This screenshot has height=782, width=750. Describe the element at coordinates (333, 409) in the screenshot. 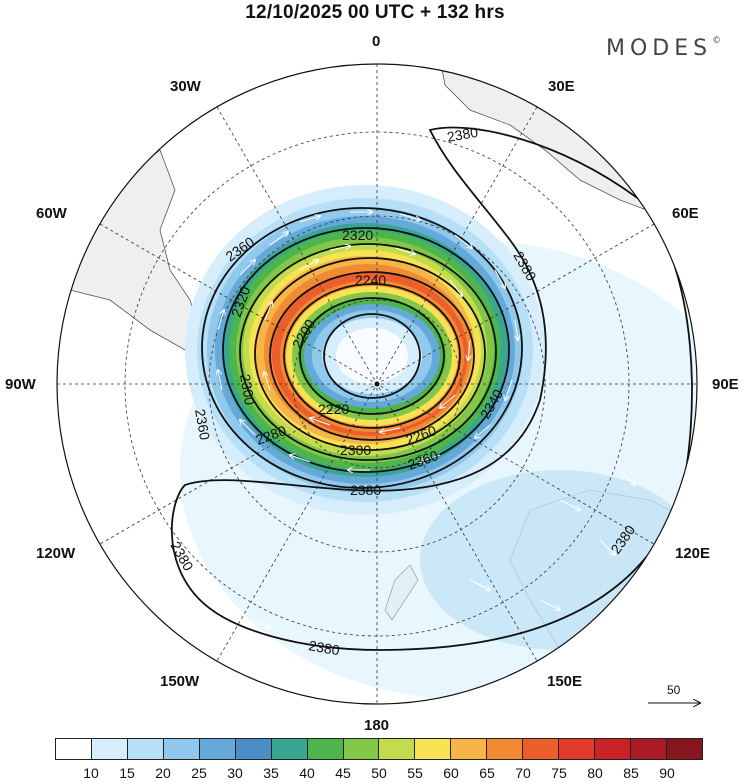

I see `contour-label-2220: 2220` at that location.